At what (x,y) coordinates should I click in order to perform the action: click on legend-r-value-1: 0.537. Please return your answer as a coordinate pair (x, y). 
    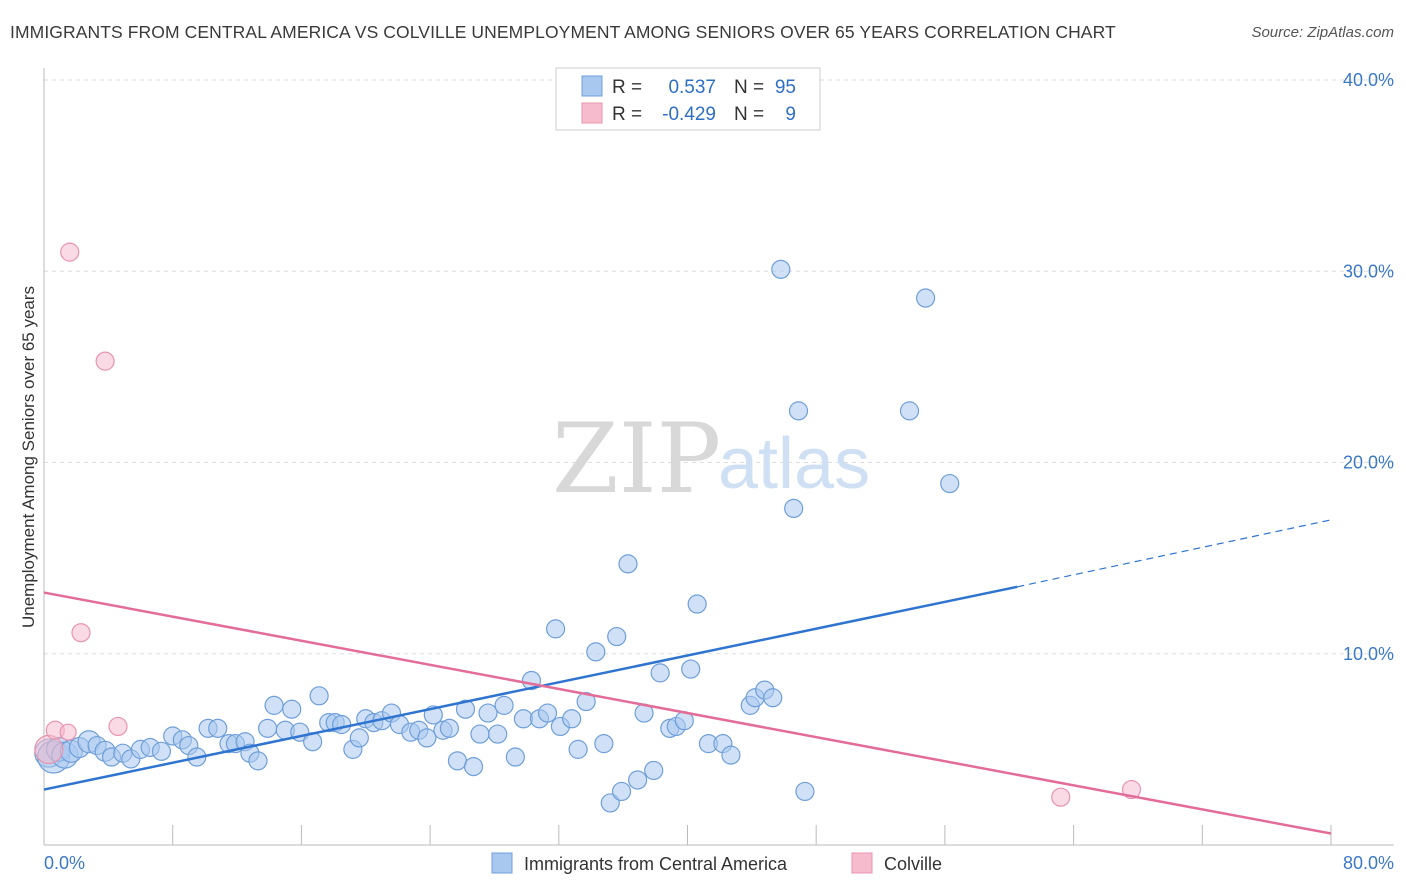
    Looking at the image, I should click on (692, 87).